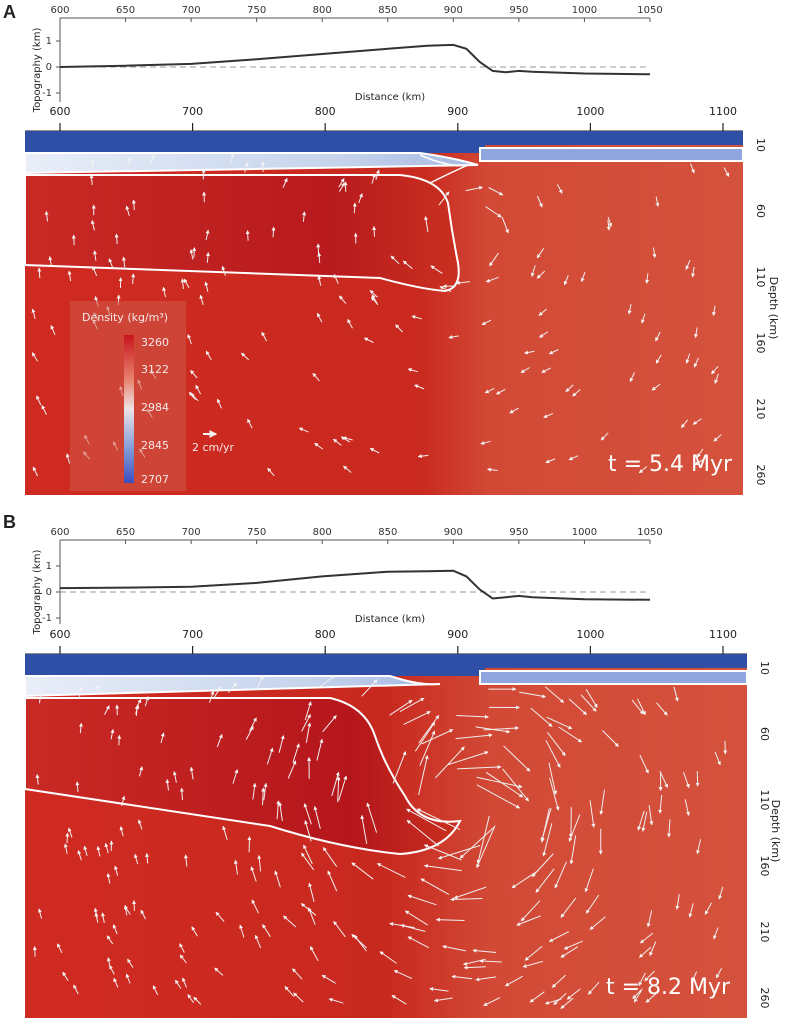 This screenshot has height=1022, width=789. What do you see at coordinates (232, 686) in the screenshot?
I see `continental-crust-b` at bounding box center [232, 686].